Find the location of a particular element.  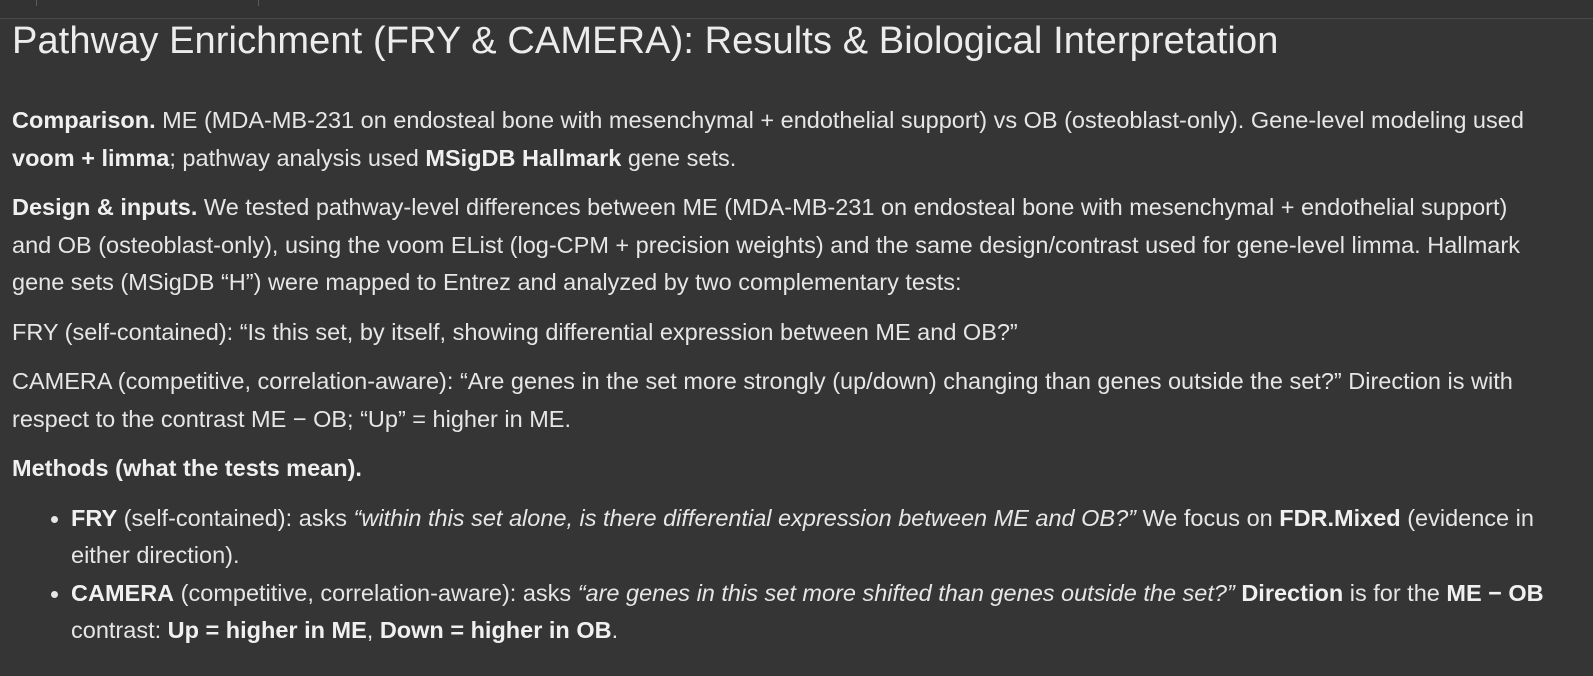

camera-direction: Direction is located at coordinates (1292, 592).